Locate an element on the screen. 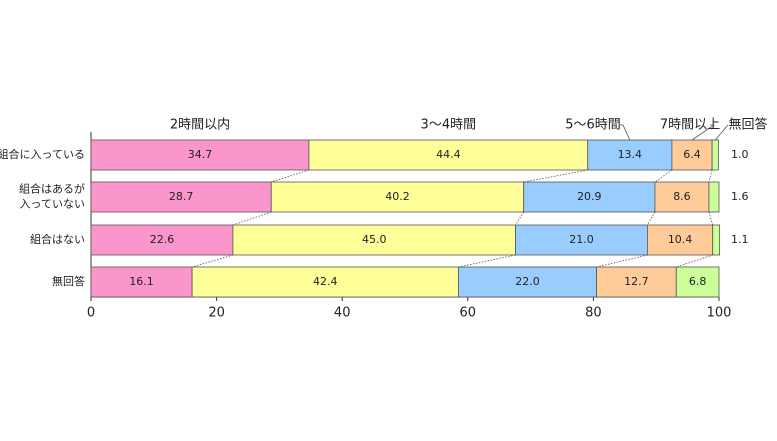 This screenshot has width=777, height=441. value-label: 1.6 is located at coordinates (740, 196).